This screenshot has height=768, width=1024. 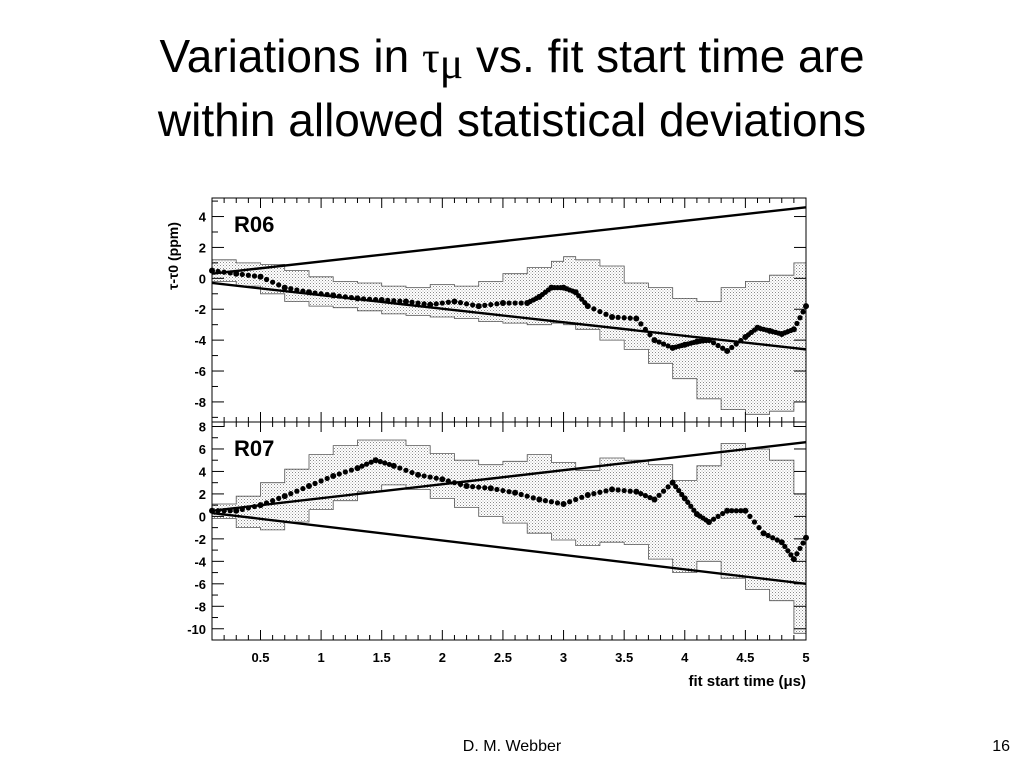 What do you see at coordinates (202, 449) in the screenshot?
I see `panel-r07-y-tick-label: 6` at bounding box center [202, 449].